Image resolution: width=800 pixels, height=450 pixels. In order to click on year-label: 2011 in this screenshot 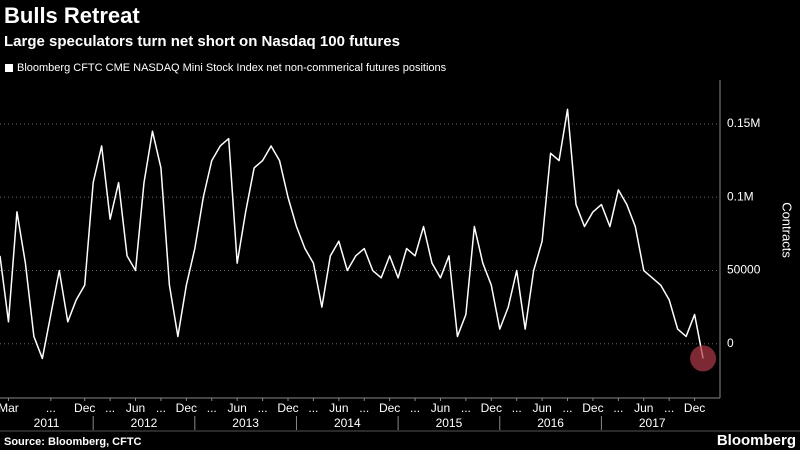, I will do `click(47, 423)`.